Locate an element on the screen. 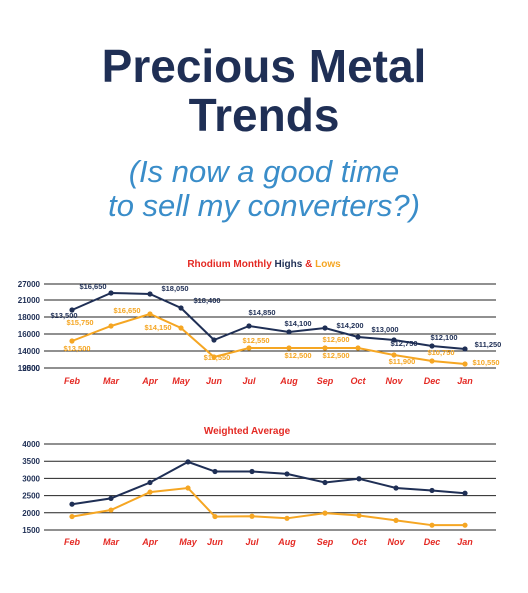  y-tick-label: 12000 is located at coordinates (29, 368).